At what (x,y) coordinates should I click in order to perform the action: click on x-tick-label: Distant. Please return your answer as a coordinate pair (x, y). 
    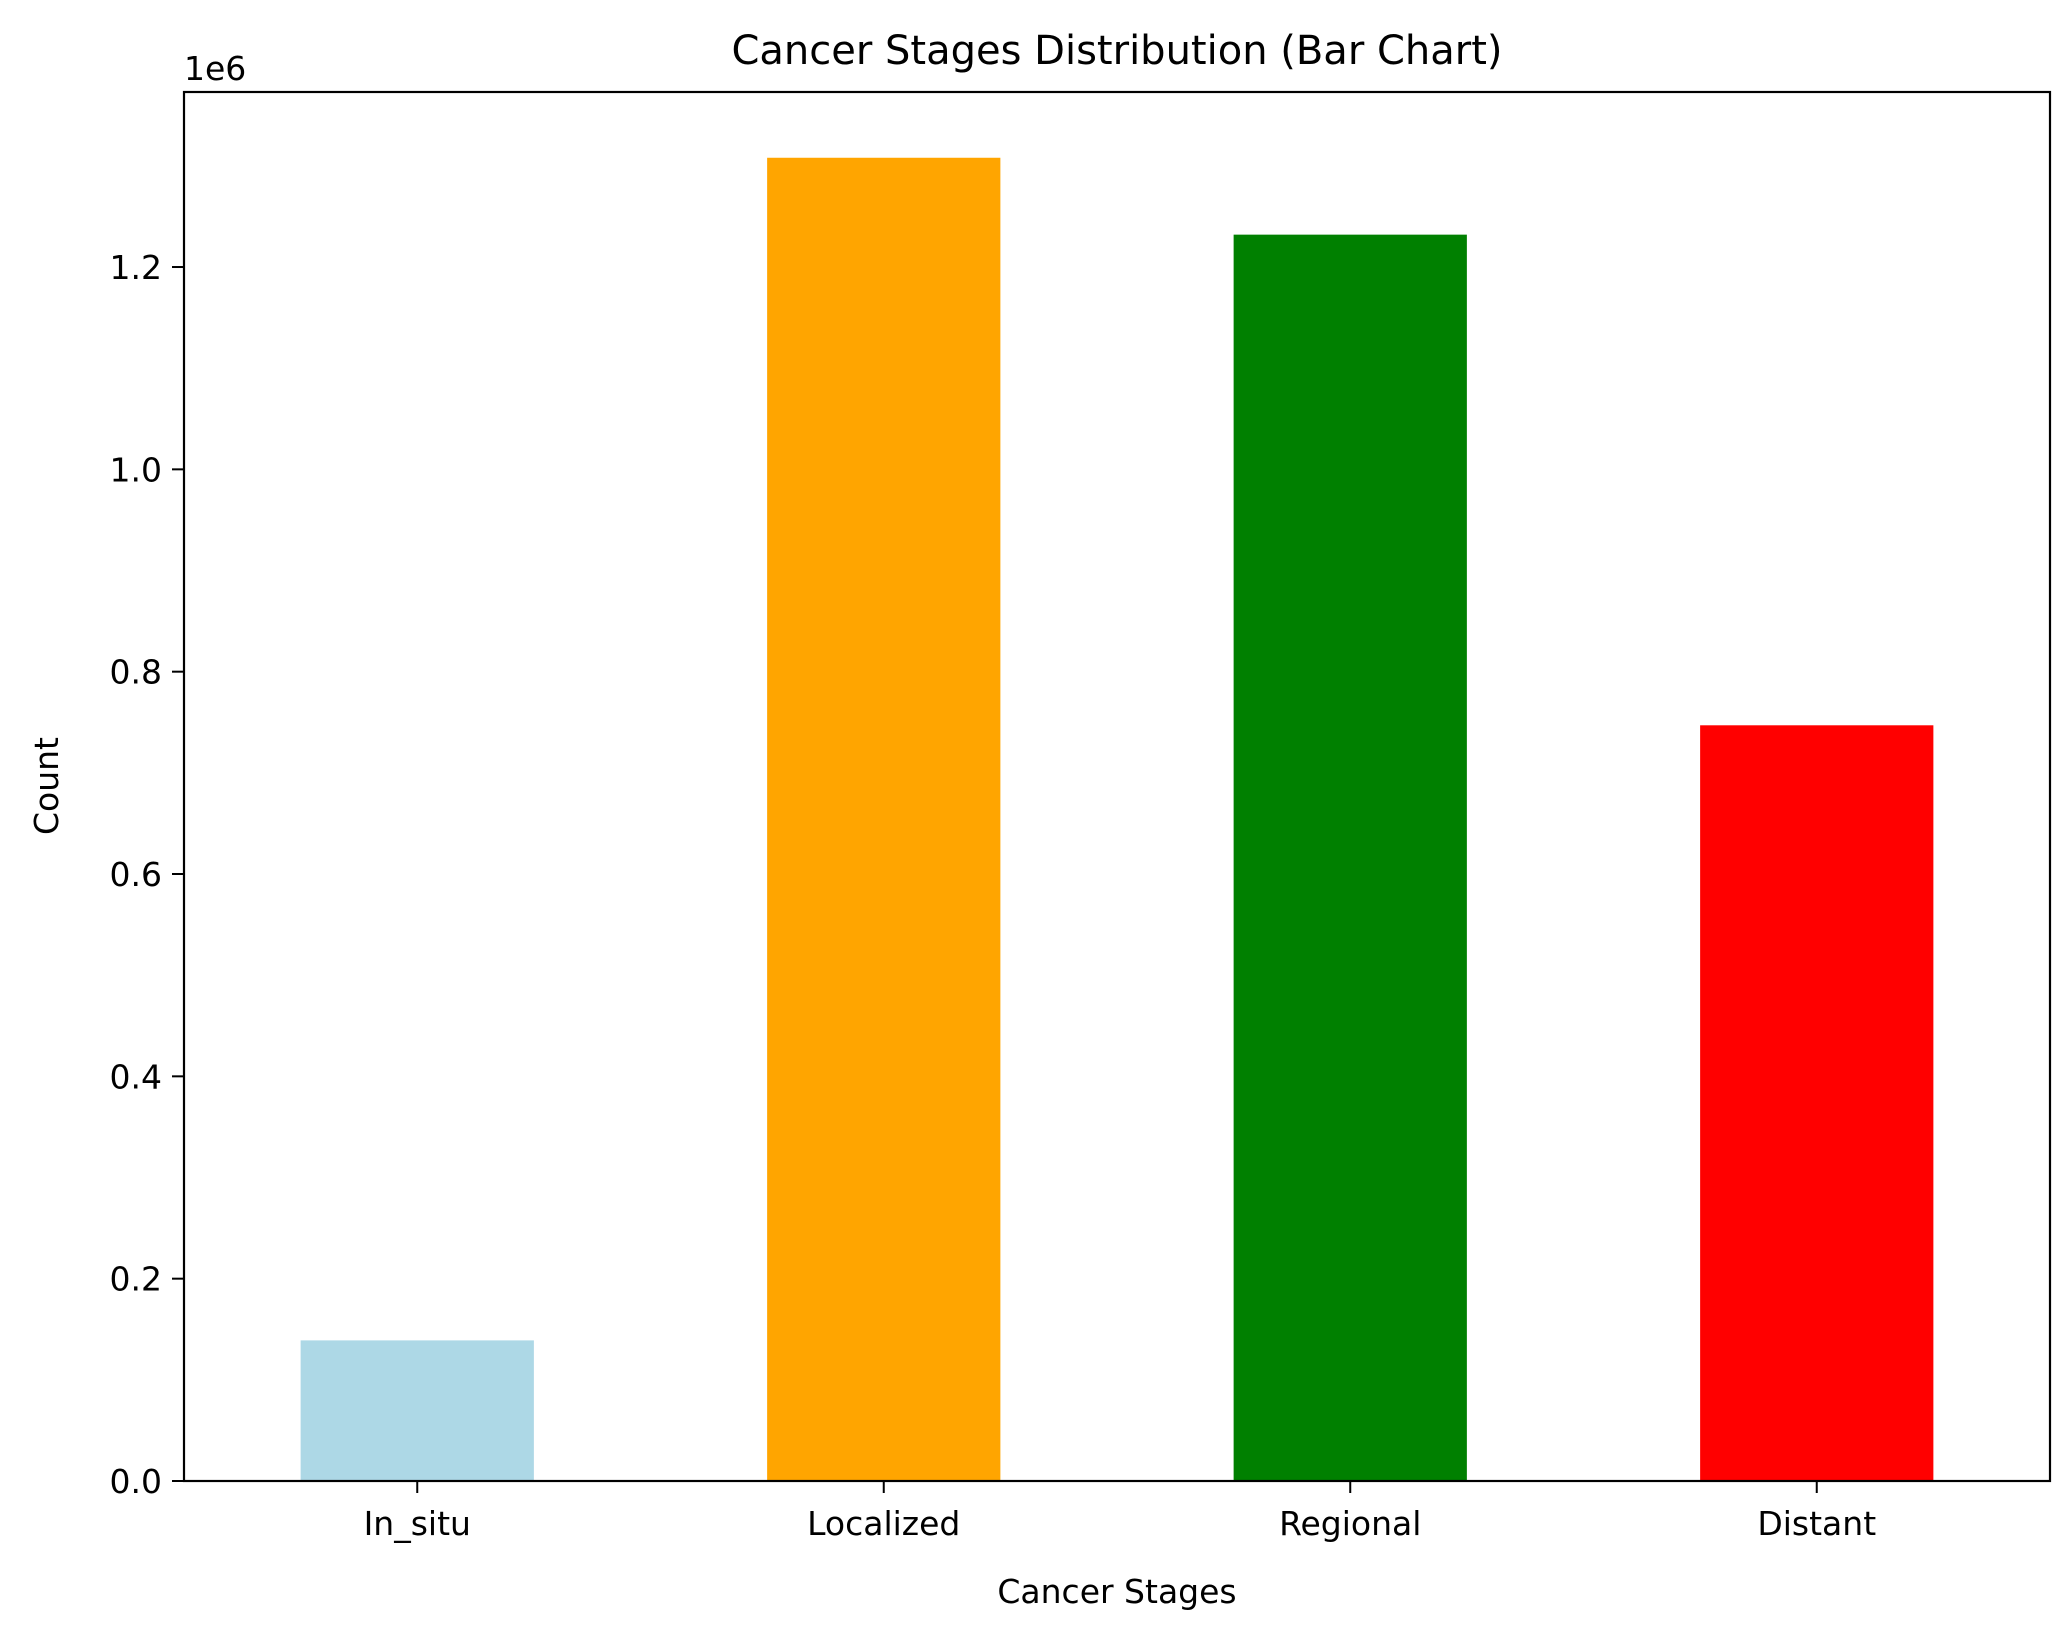
    Looking at the image, I should click on (1816, 1523).